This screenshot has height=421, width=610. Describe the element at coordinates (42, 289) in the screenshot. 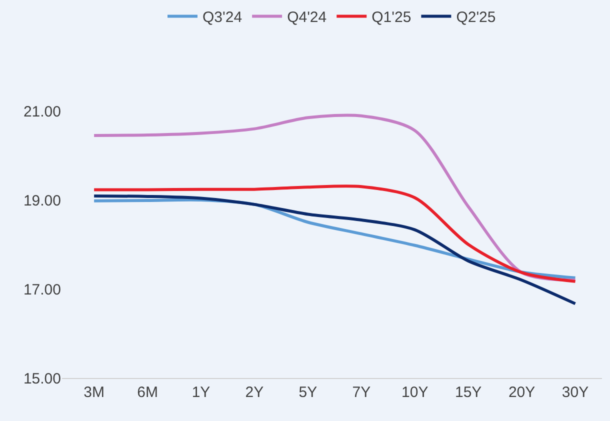

I see `y-tick-label: 17.00` at that location.